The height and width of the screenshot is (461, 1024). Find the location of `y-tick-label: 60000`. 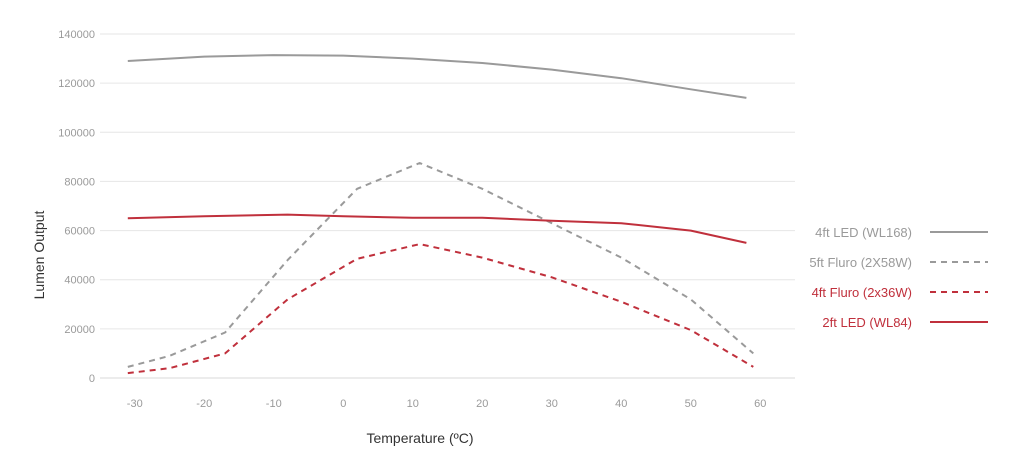

y-tick-label: 60000 is located at coordinates (79, 232).